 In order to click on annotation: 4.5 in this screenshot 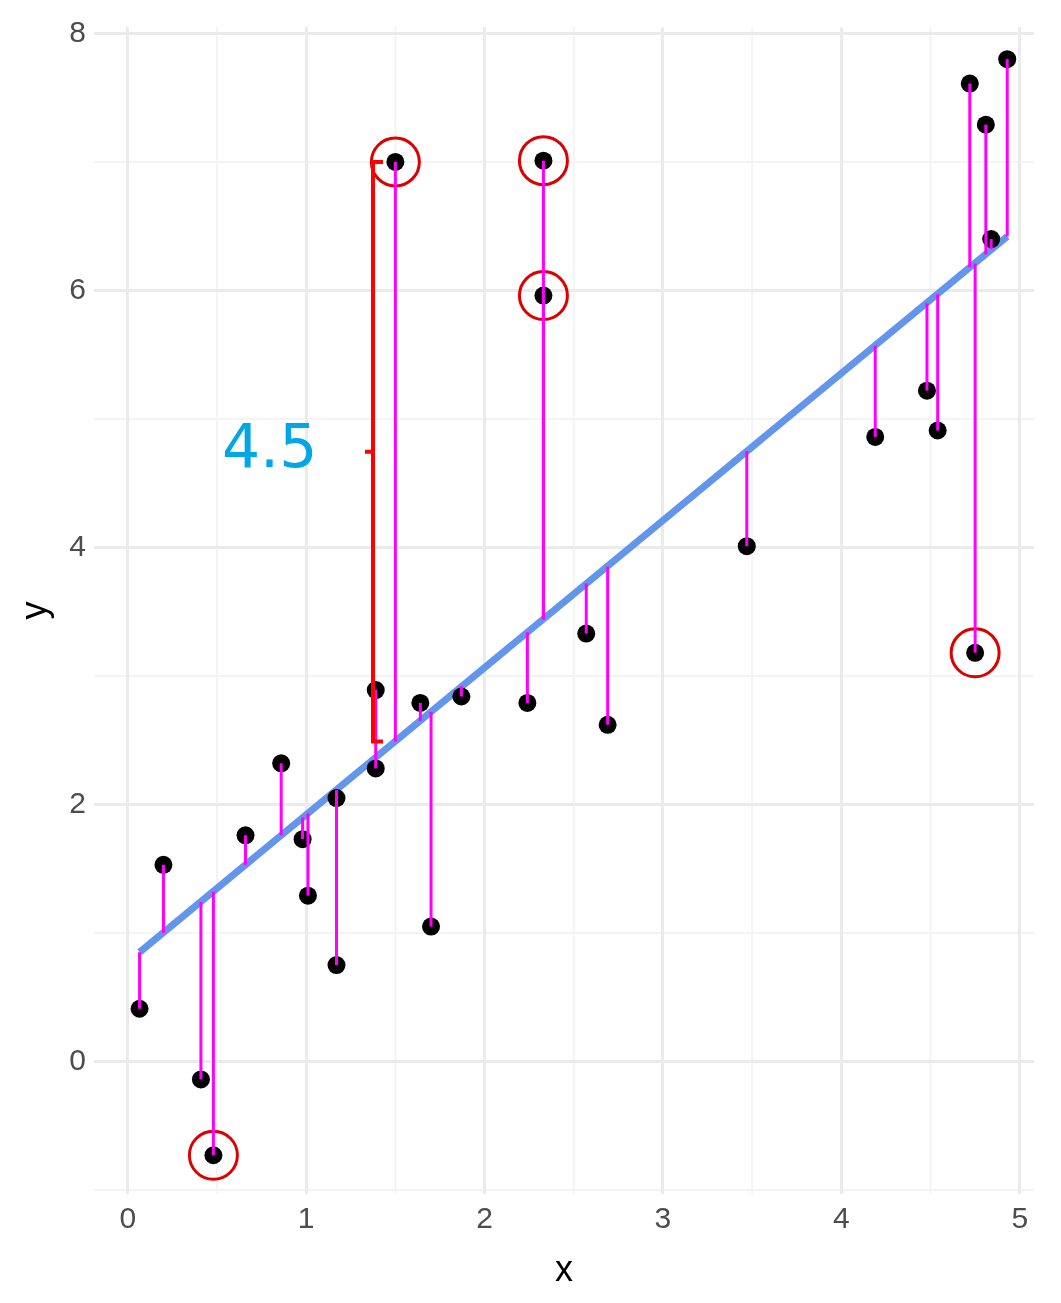, I will do `click(269, 446)`.